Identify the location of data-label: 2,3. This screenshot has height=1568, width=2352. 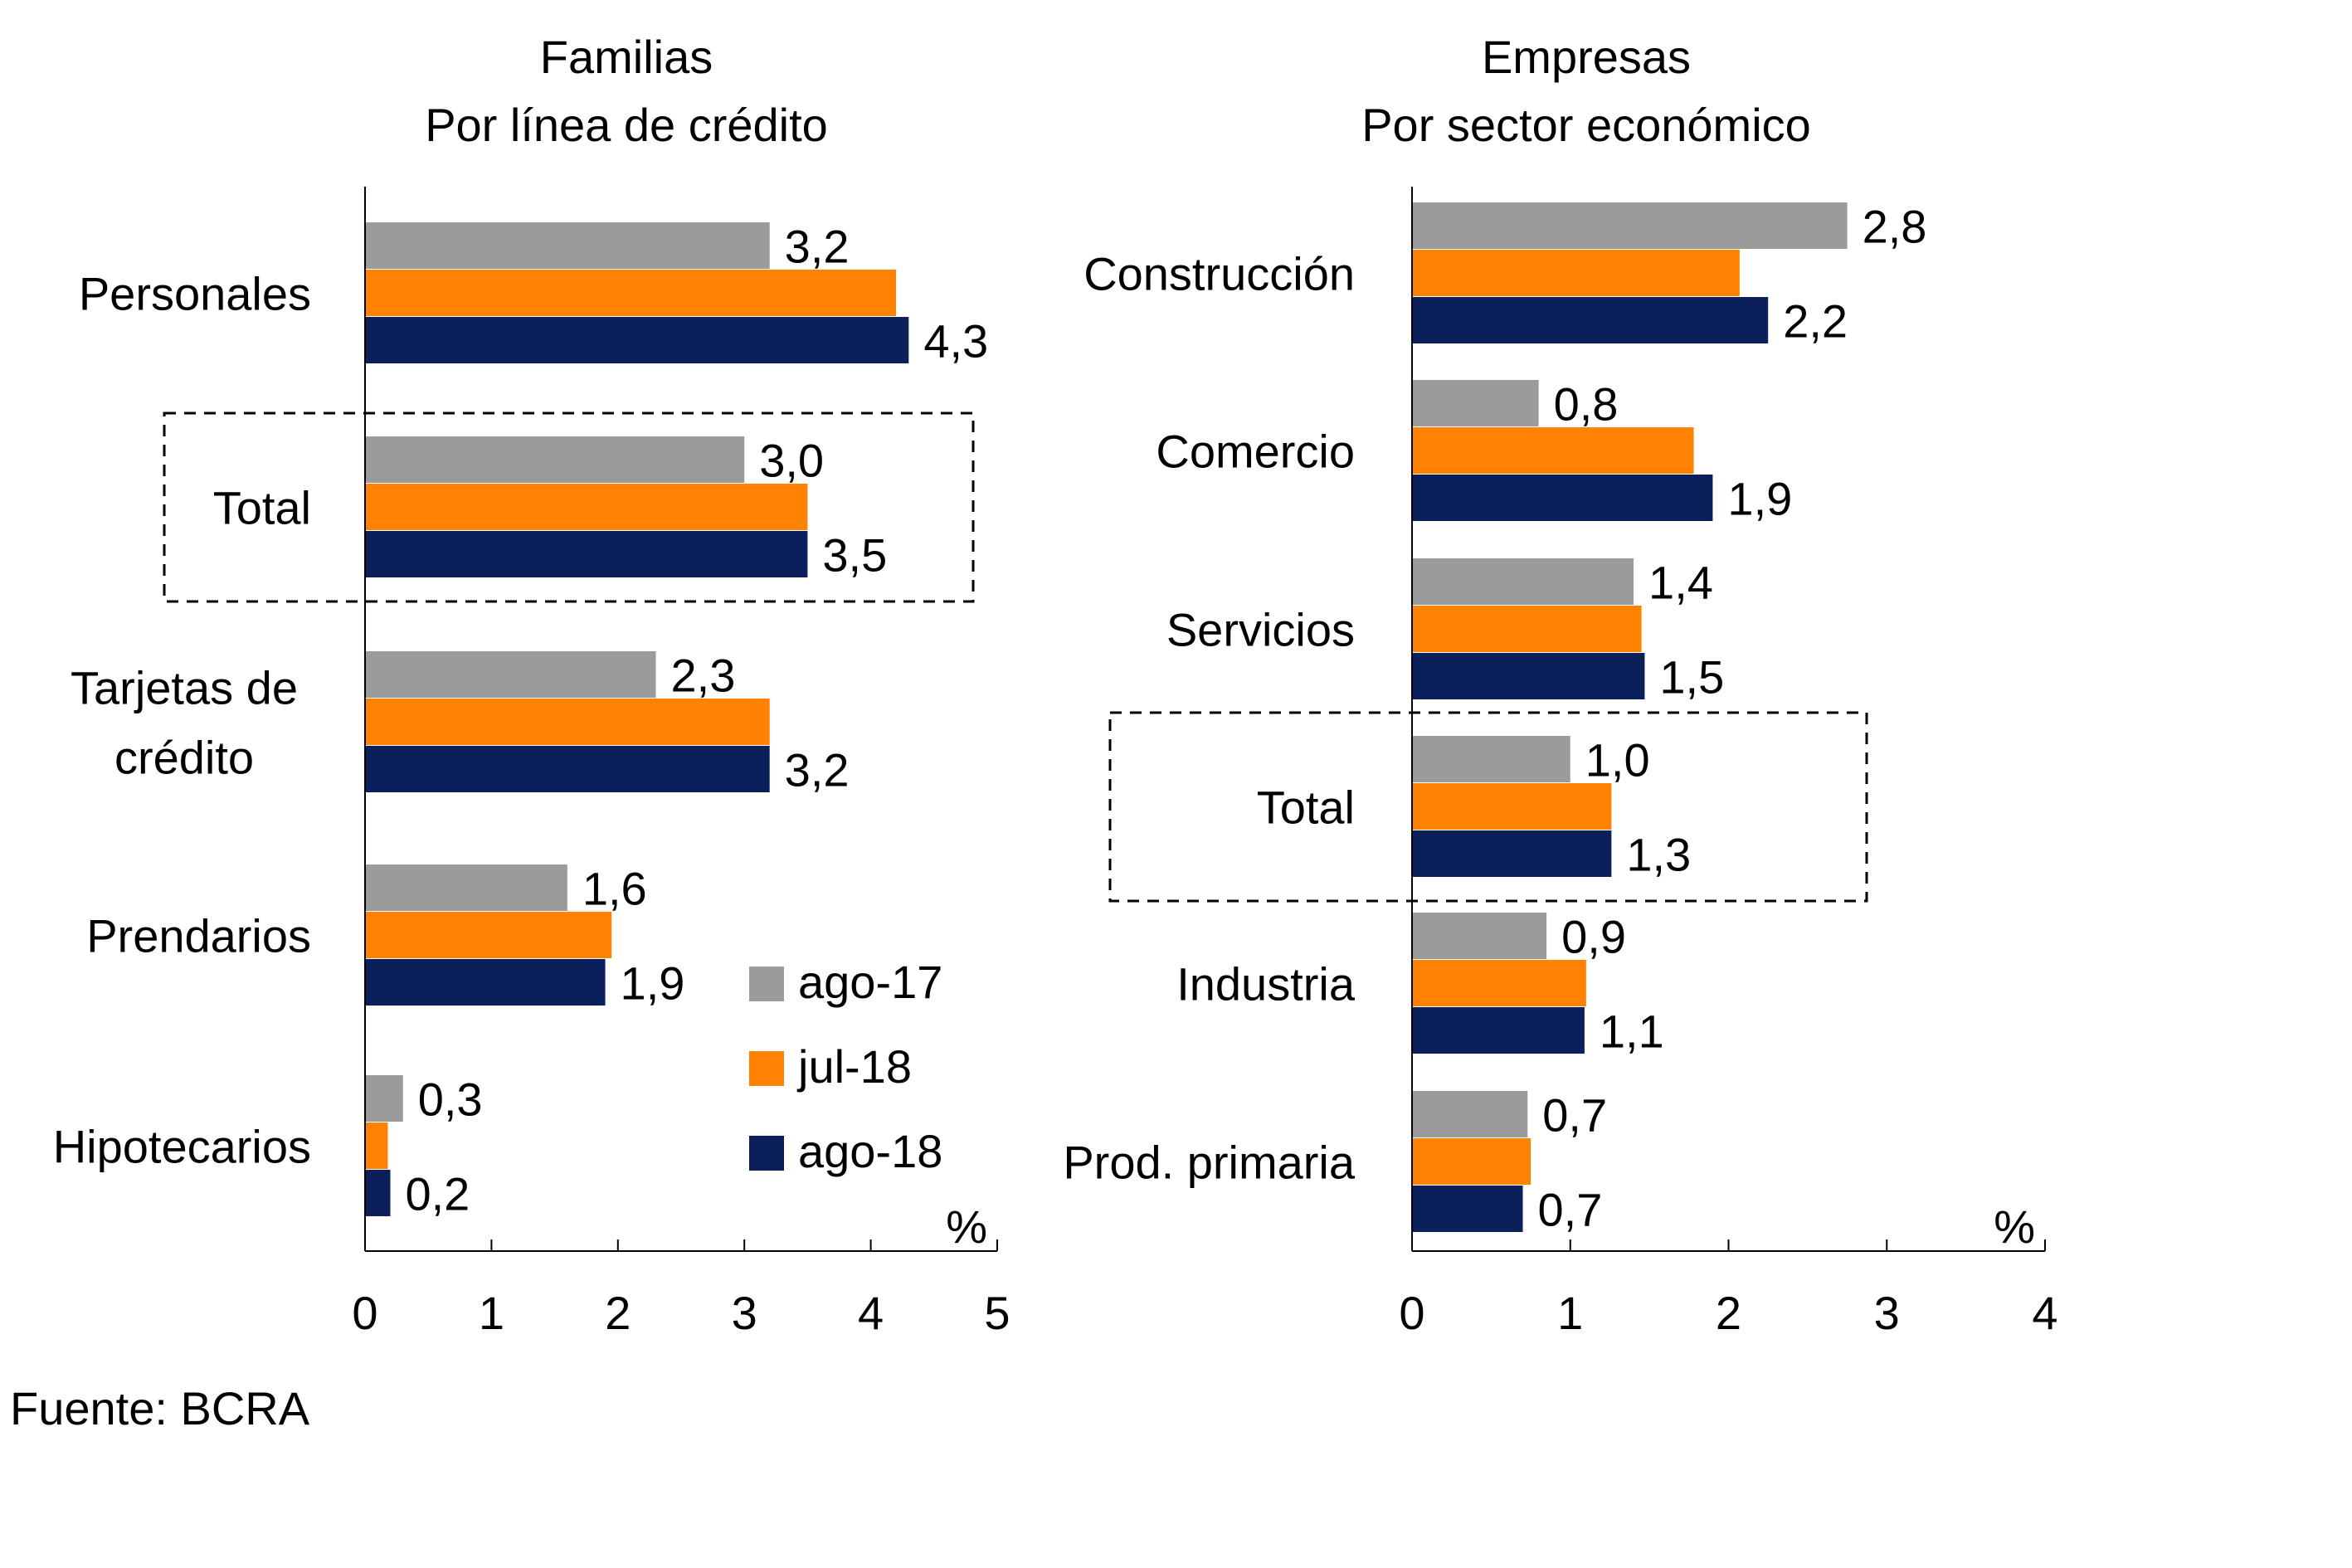
(703, 676).